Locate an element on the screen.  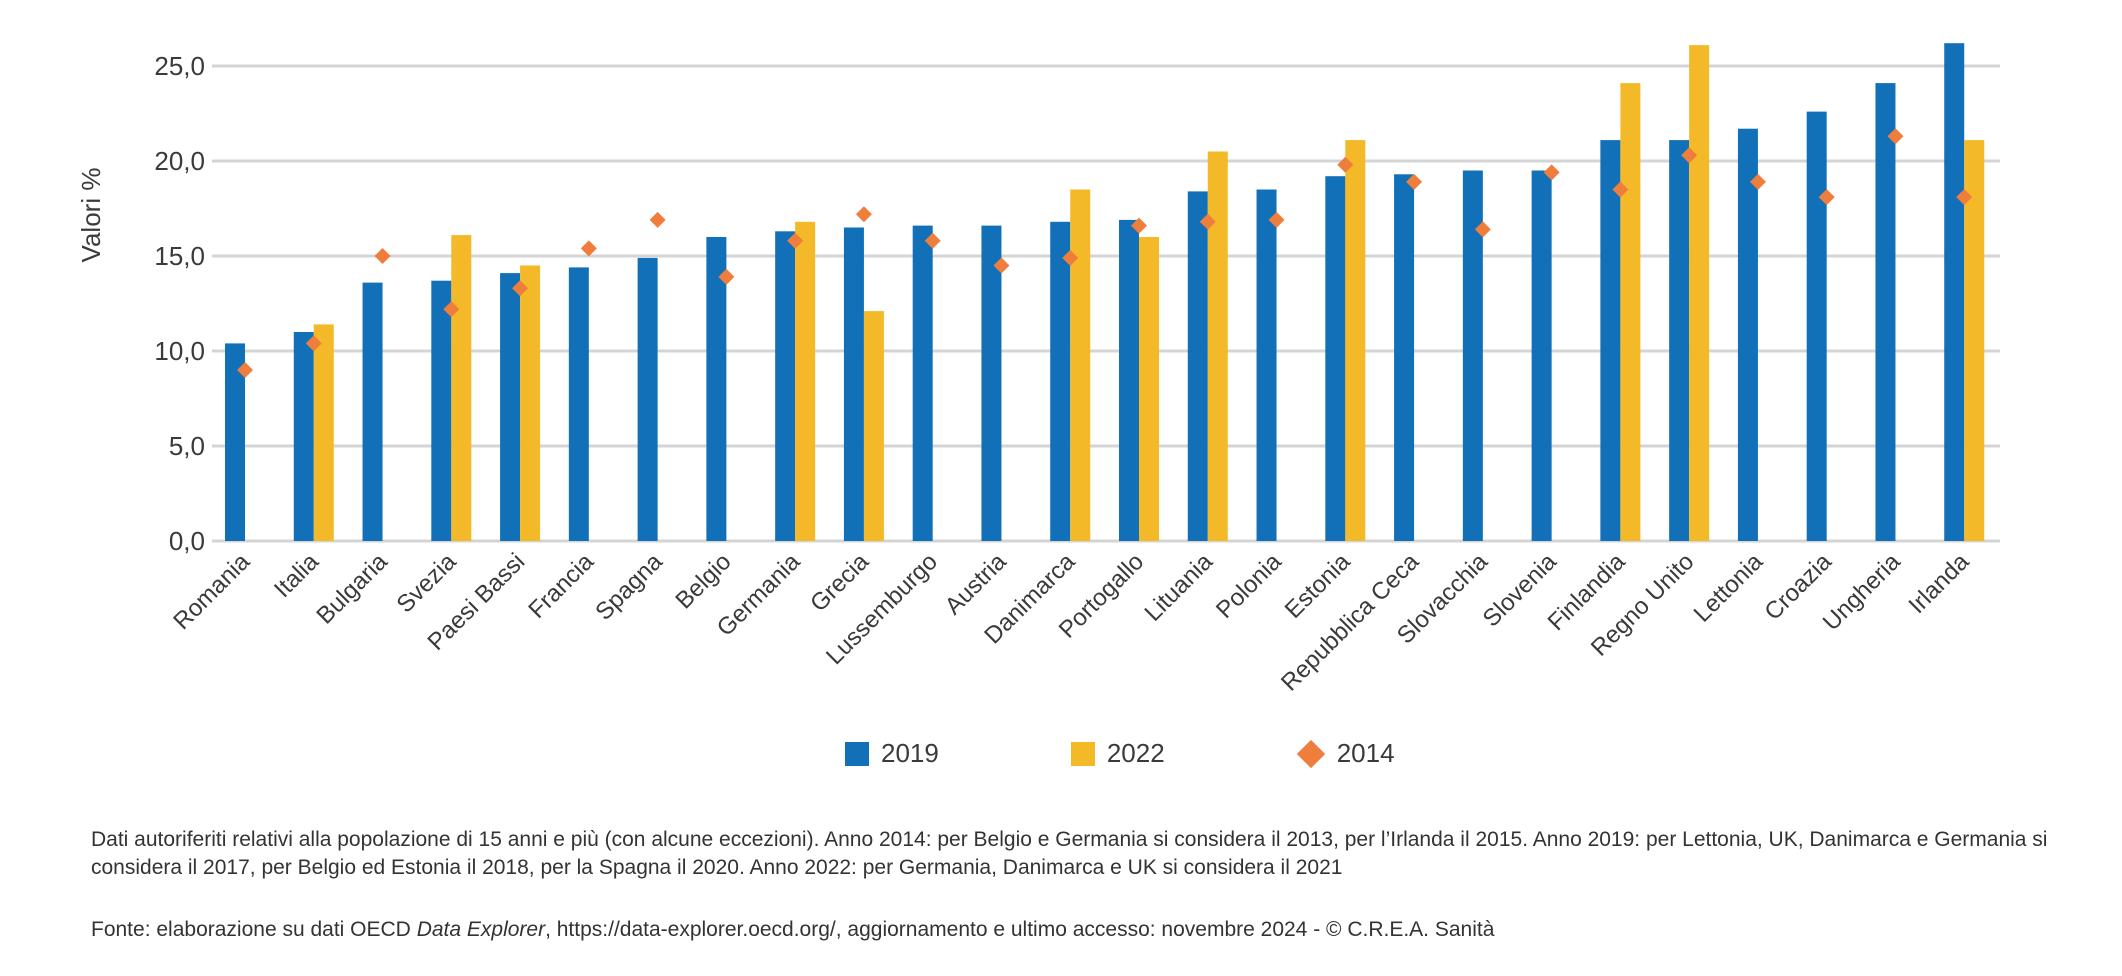
legend-label-2014: 2014 is located at coordinates (1365, 753).